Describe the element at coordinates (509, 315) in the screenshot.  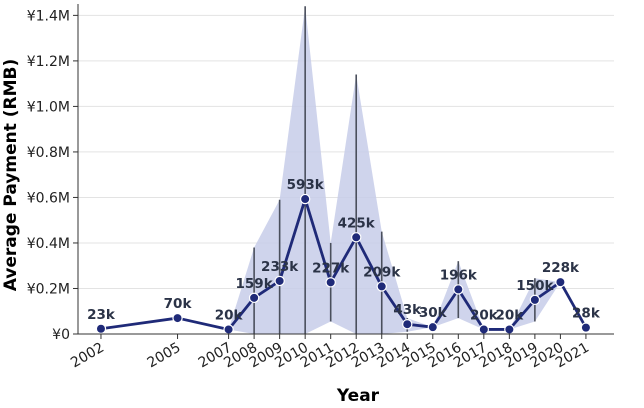
I see `data-label-2018: 20k` at that location.